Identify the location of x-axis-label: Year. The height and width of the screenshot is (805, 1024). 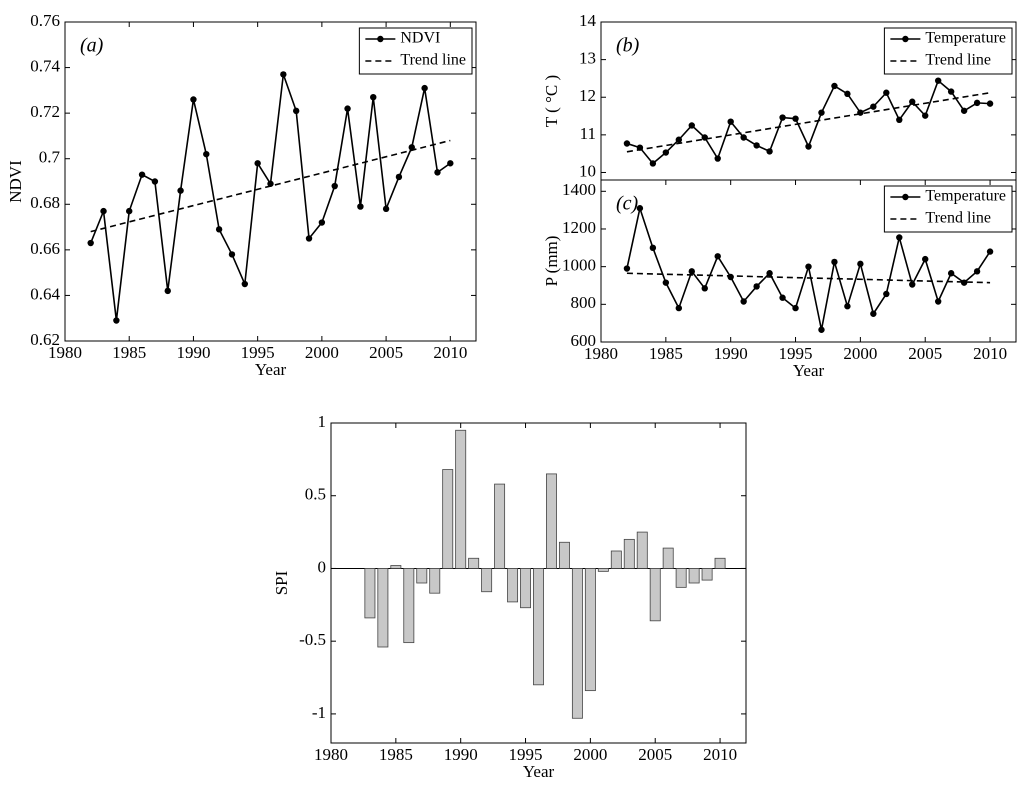
(809, 370).